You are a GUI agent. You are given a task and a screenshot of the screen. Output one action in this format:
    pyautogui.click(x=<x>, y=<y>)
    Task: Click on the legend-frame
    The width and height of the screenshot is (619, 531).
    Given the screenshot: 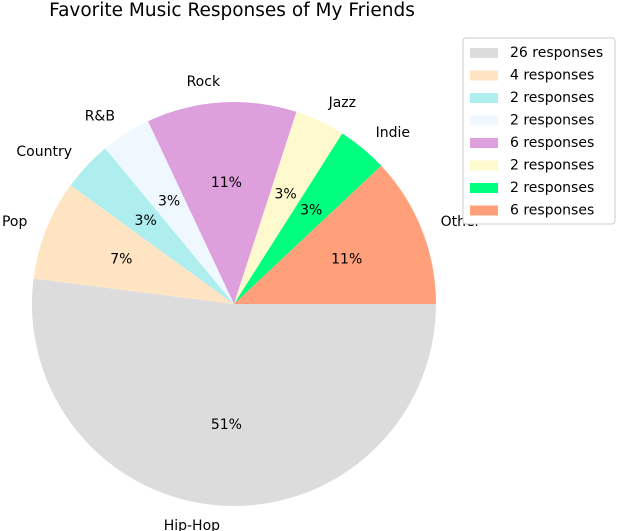 What is the action you would take?
    pyautogui.click(x=539, y=131)
    